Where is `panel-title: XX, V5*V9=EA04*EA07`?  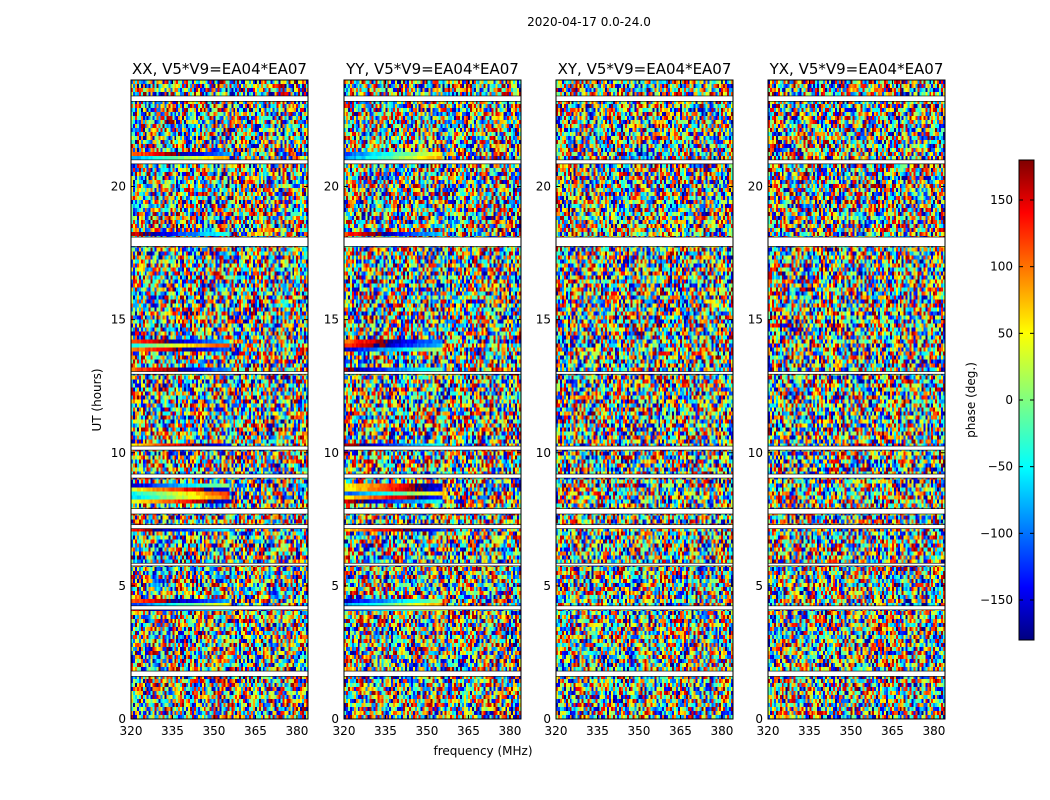 panel-title: XX, V5*V9=EA04*EA07 is located at coordinates (219, 69).